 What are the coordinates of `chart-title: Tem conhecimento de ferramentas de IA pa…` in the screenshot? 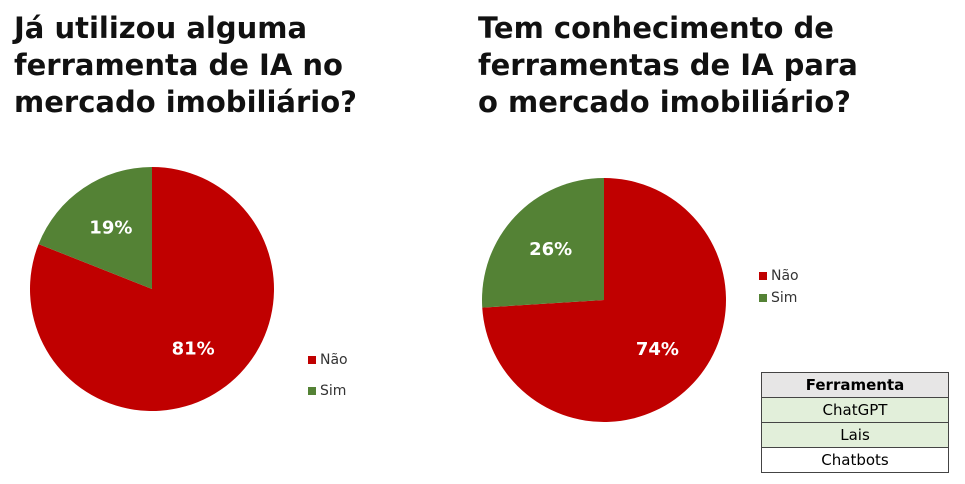 It's located at (668, 65).